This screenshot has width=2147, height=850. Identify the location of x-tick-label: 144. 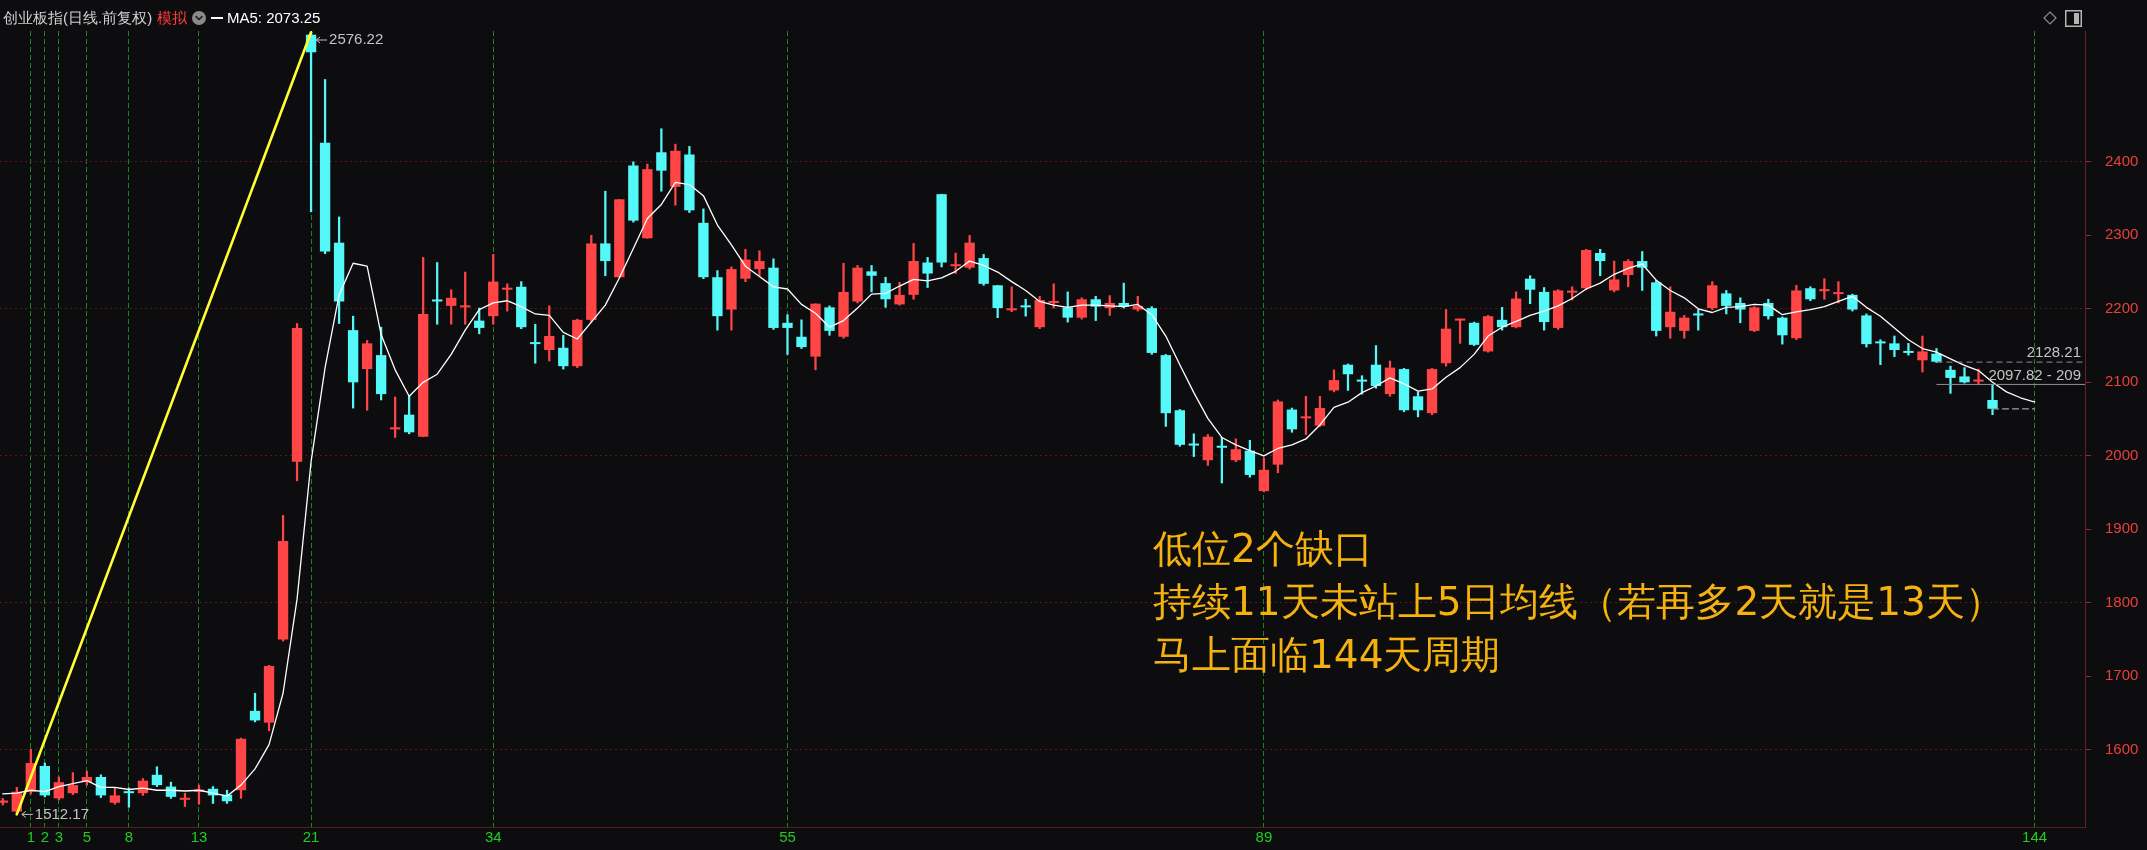
(2035, 837).